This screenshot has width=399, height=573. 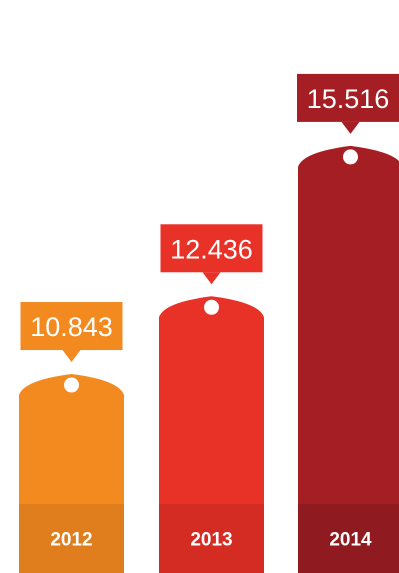 I want to click on data-label: 15.516, so click(x=348, y=99).